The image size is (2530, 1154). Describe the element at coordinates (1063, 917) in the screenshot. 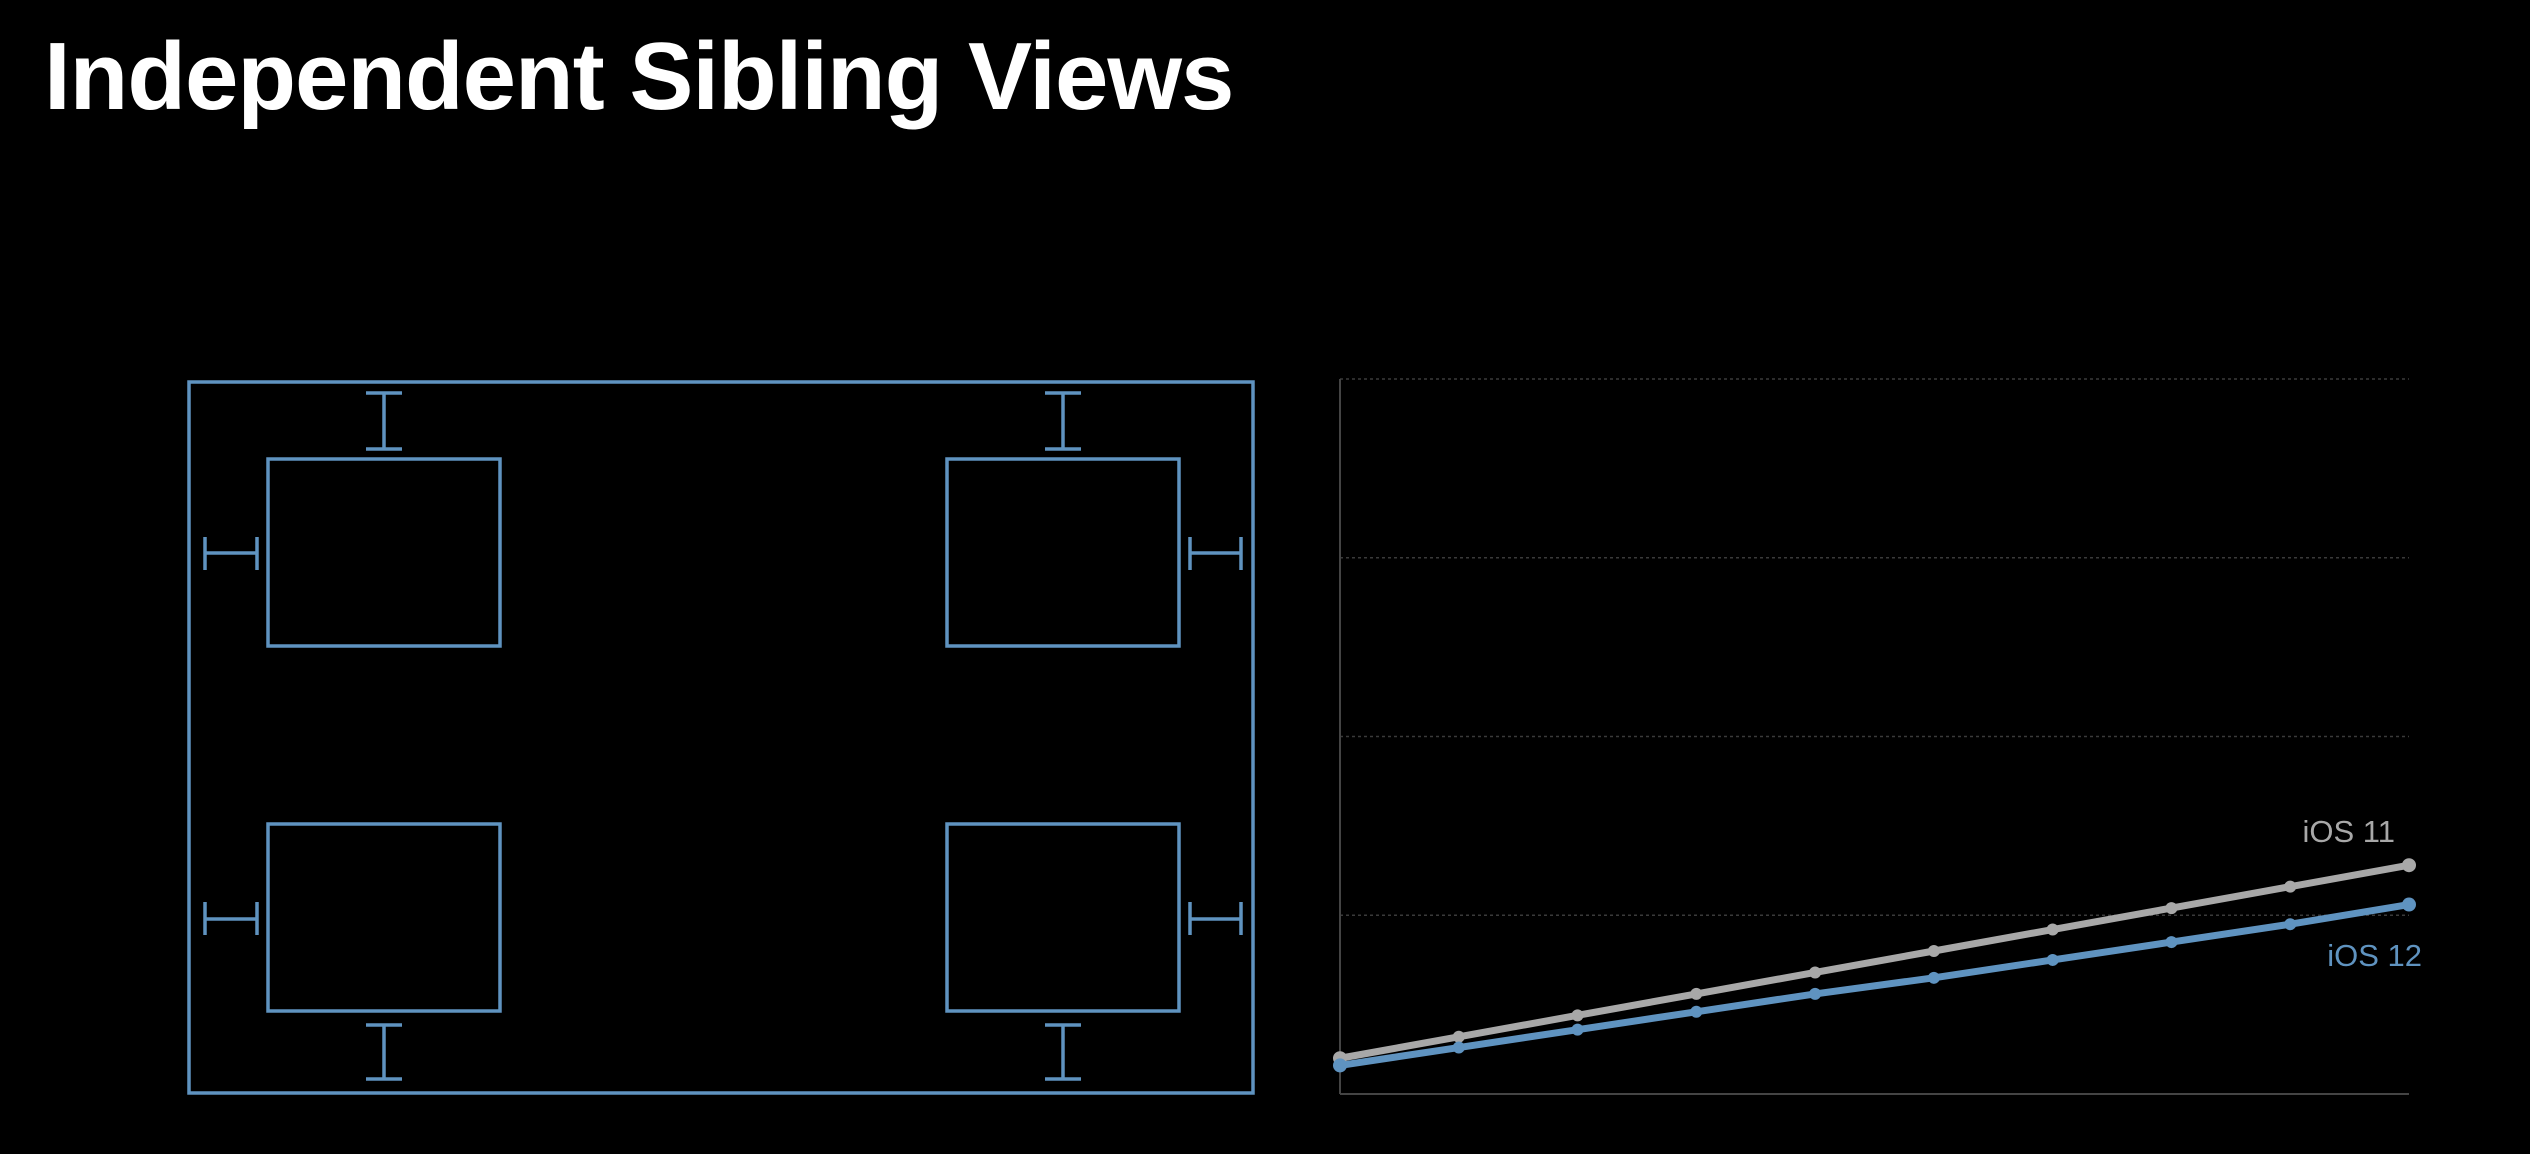

I see `subview-bottom-right` at that location.